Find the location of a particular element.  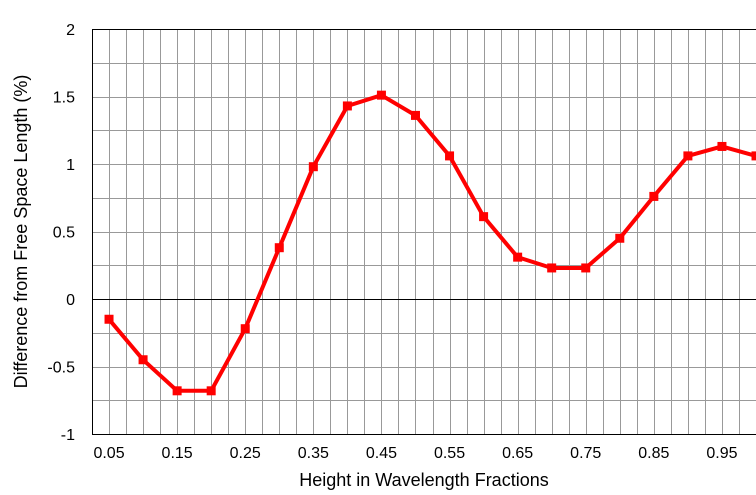

x-tick-labels: 0.05 0.15 0.25 0.35 0.45 0.55 0.65 0.75 0.85 0.95 is located at coordinates (415, 453).